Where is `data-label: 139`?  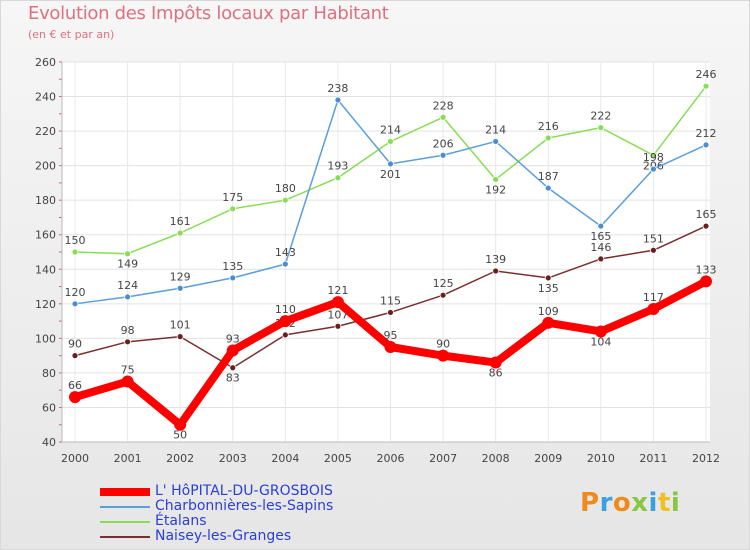 data-label: 139 is located at coordinates (495, 259).